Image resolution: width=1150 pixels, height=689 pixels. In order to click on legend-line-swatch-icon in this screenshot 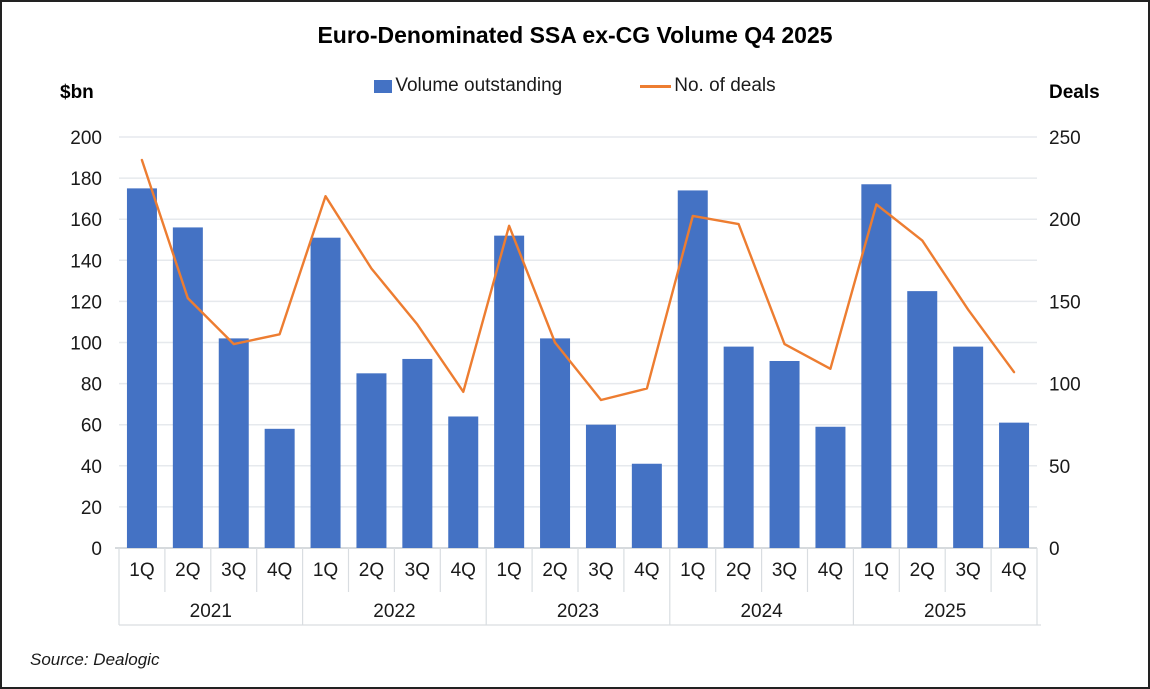, I will do `click(656, 86)`.